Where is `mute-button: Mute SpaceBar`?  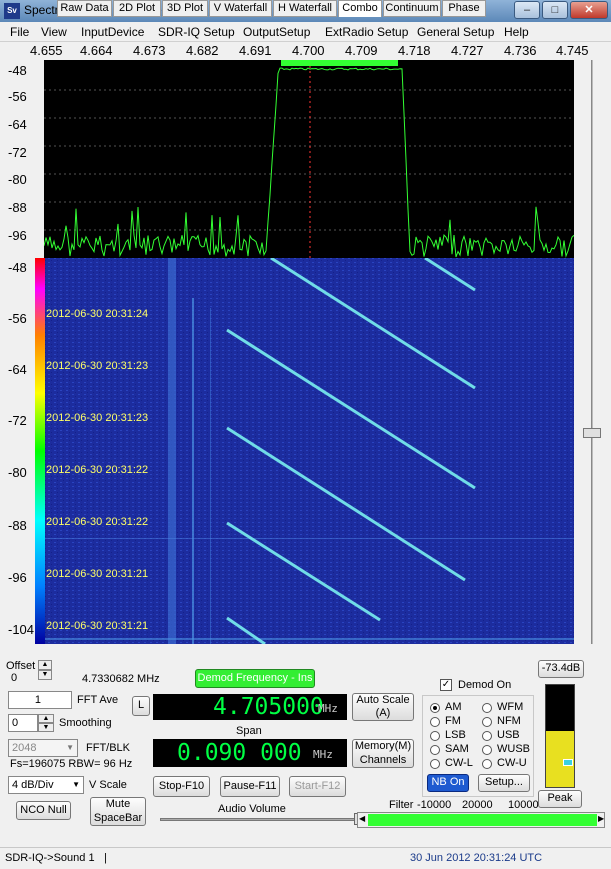 mute-button: Mute SpaceBar is located at coordinates (118, 811).